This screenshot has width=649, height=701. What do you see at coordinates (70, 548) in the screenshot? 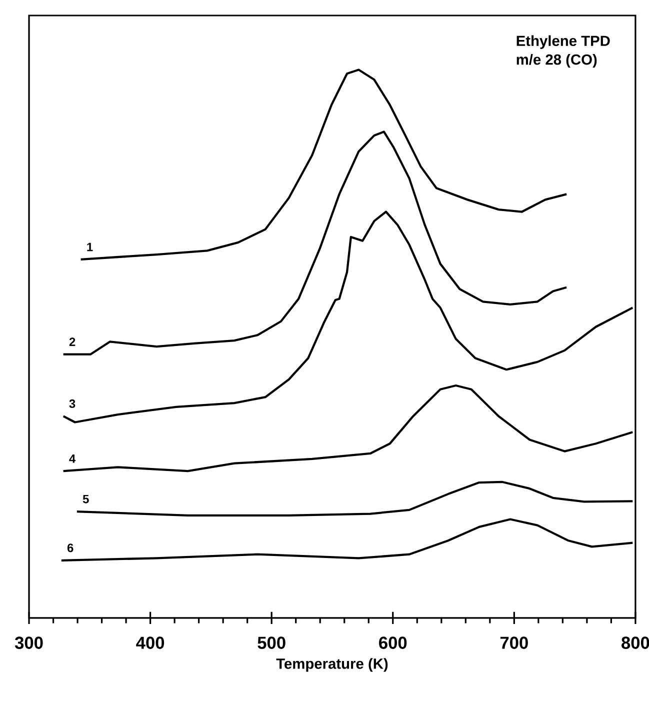
I see `series-label: 6` at bounding box center [70, 548].